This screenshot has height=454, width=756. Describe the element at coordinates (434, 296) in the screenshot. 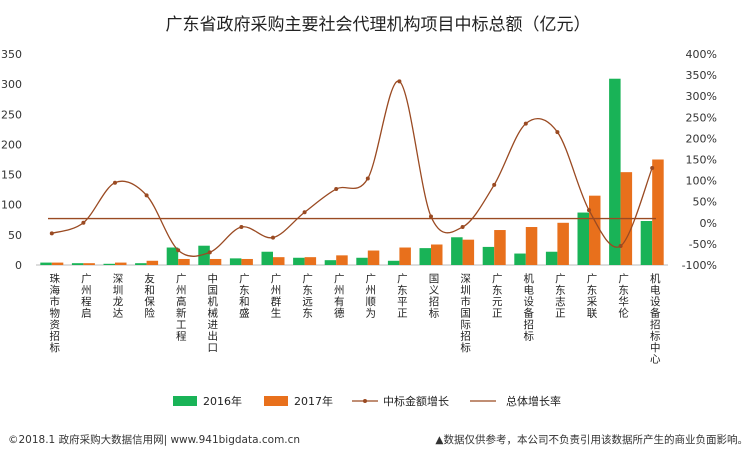

I see `category-label: 国义招标` at that location.